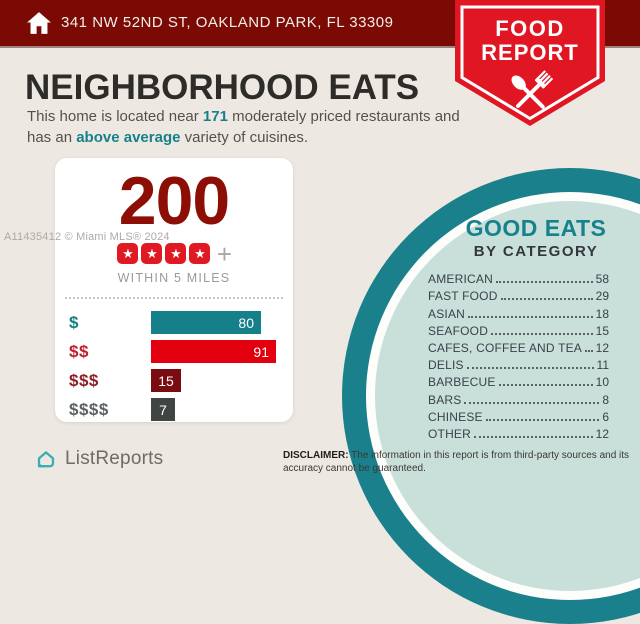 This screenshot has height=624, width=640. I want to click on price-bar: 91, so click(213, 351).